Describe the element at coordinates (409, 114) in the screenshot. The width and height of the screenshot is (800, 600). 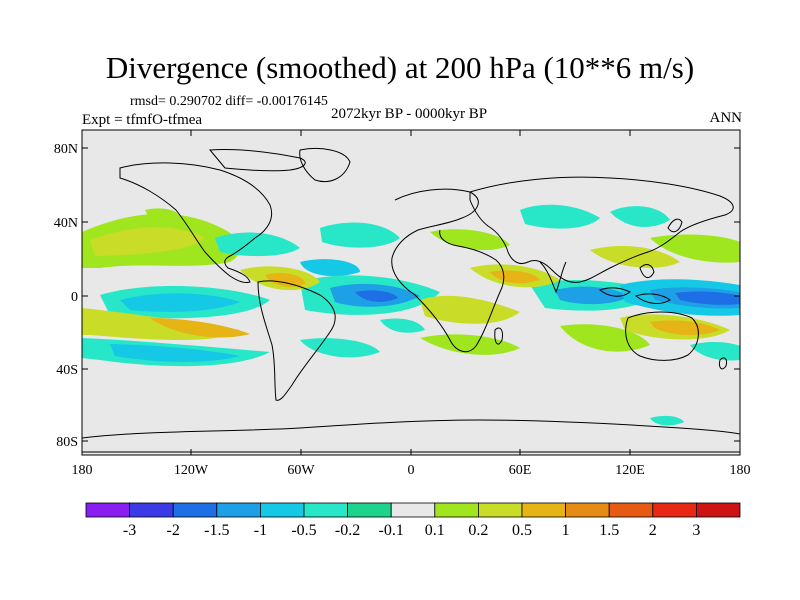
I see `period-label: 2072kyr BP - 0000kyr BP` at that location.